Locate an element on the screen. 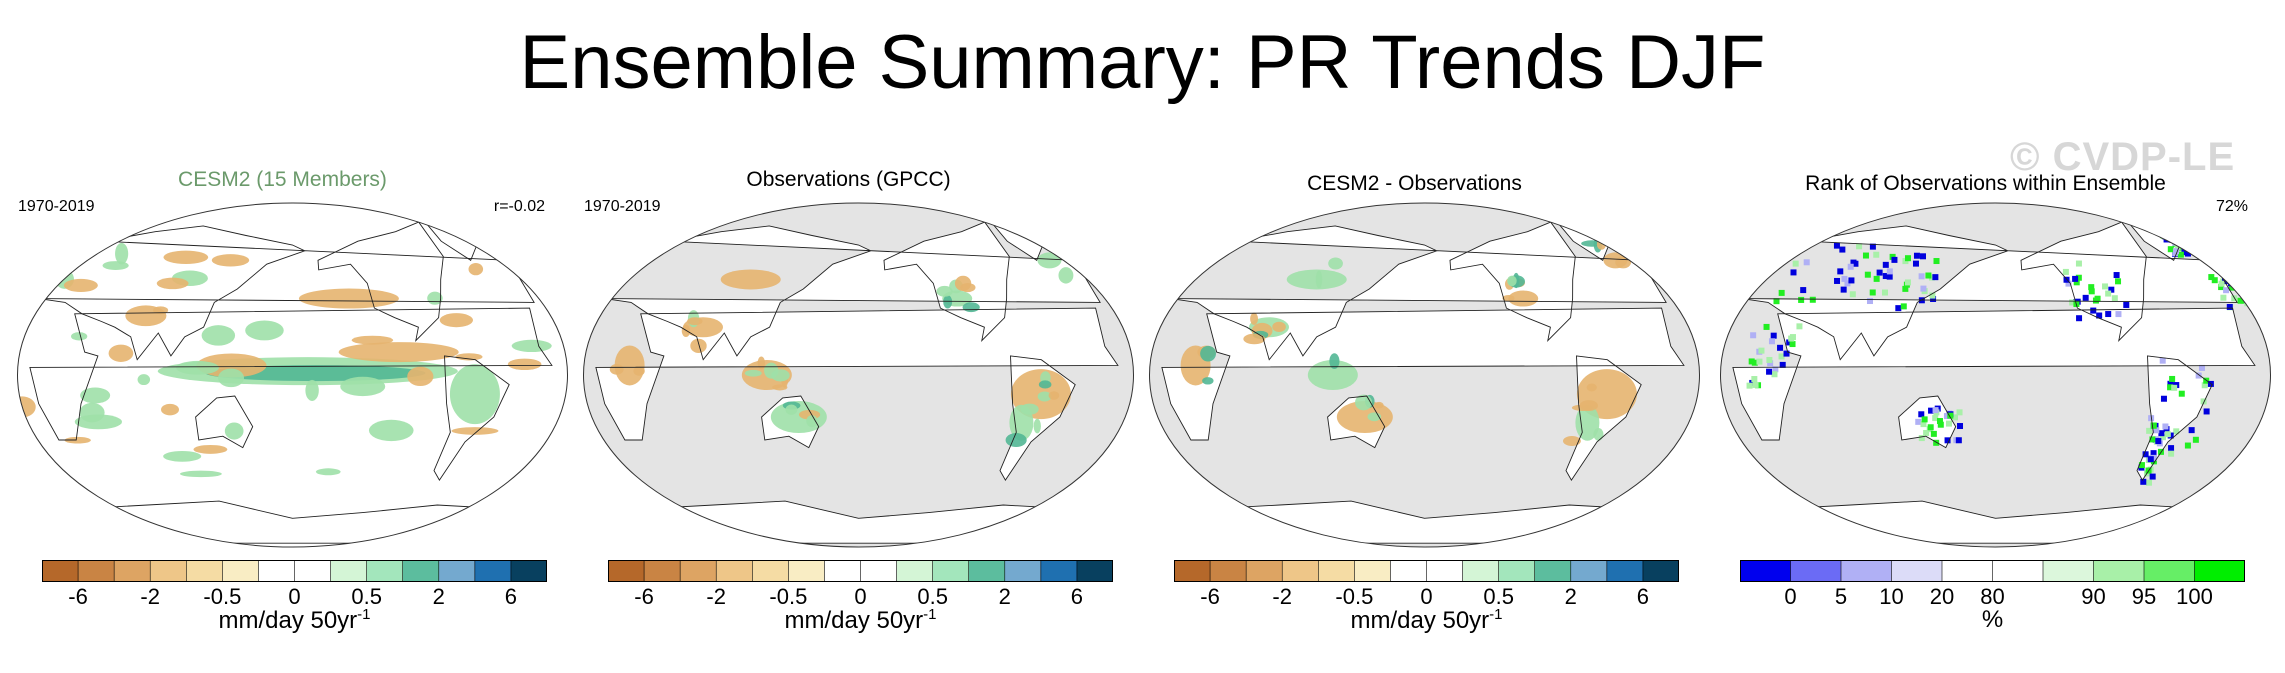 The image size is (2285, 673). colorbar-tick-label: 20 is located at coordinates (1942, 596).